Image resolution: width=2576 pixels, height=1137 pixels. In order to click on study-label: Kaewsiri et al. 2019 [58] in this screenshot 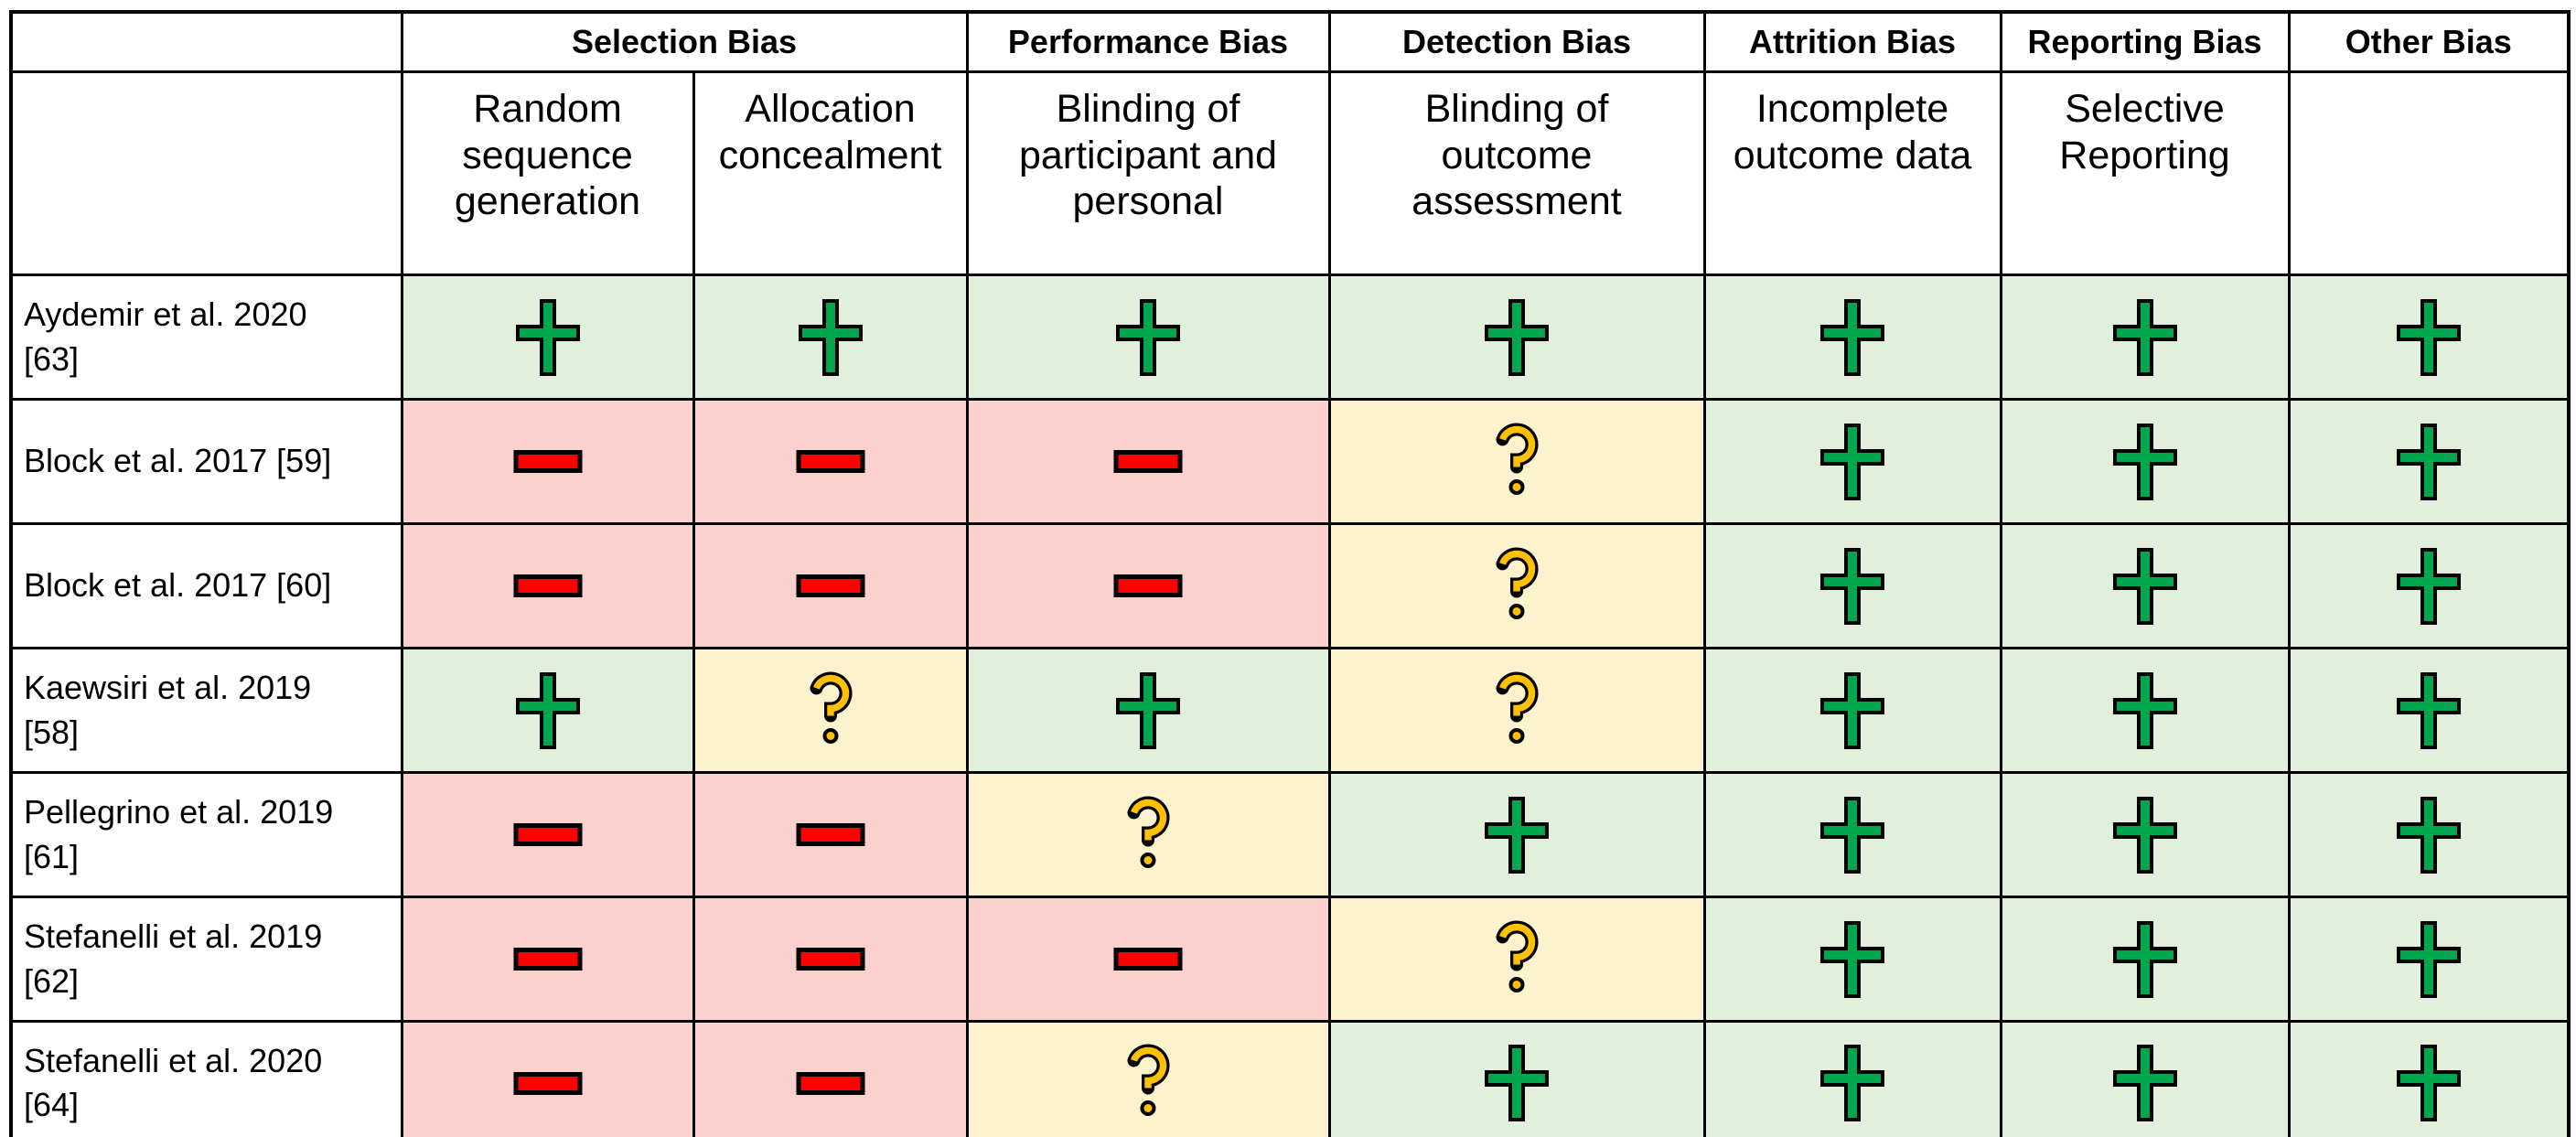, I will do `click(206, 710)`.